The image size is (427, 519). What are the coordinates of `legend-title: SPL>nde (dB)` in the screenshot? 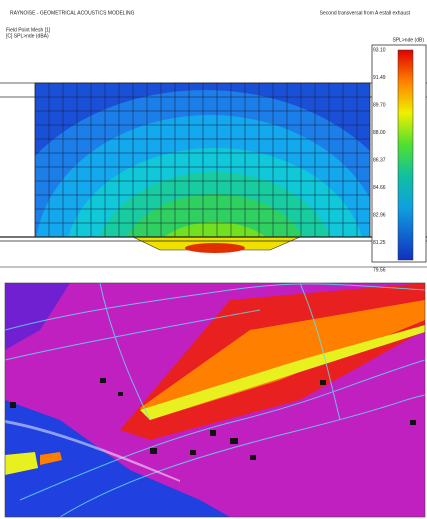 It's located at (408, 40).